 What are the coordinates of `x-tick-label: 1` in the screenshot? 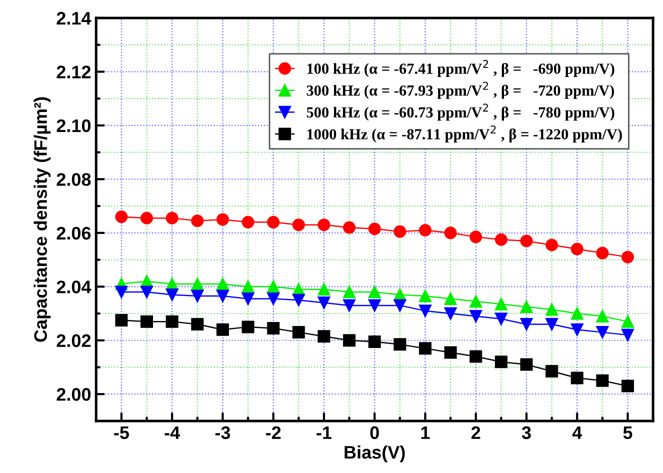 It's located at (425, 432).